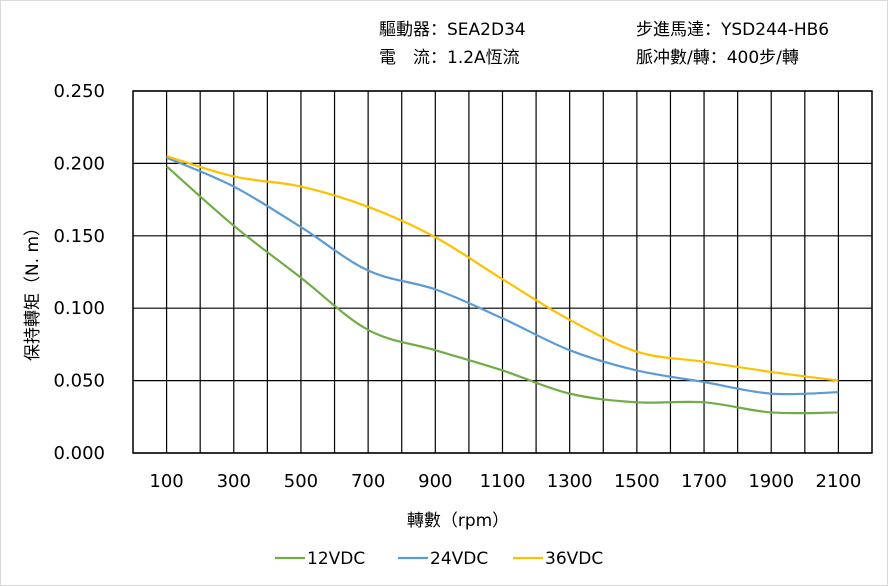 The image size is (888, 586). Describe the element at coordinates (458, 521) in the screenshot. I see `x-axis-label: 轉數（rpm）` at that location.